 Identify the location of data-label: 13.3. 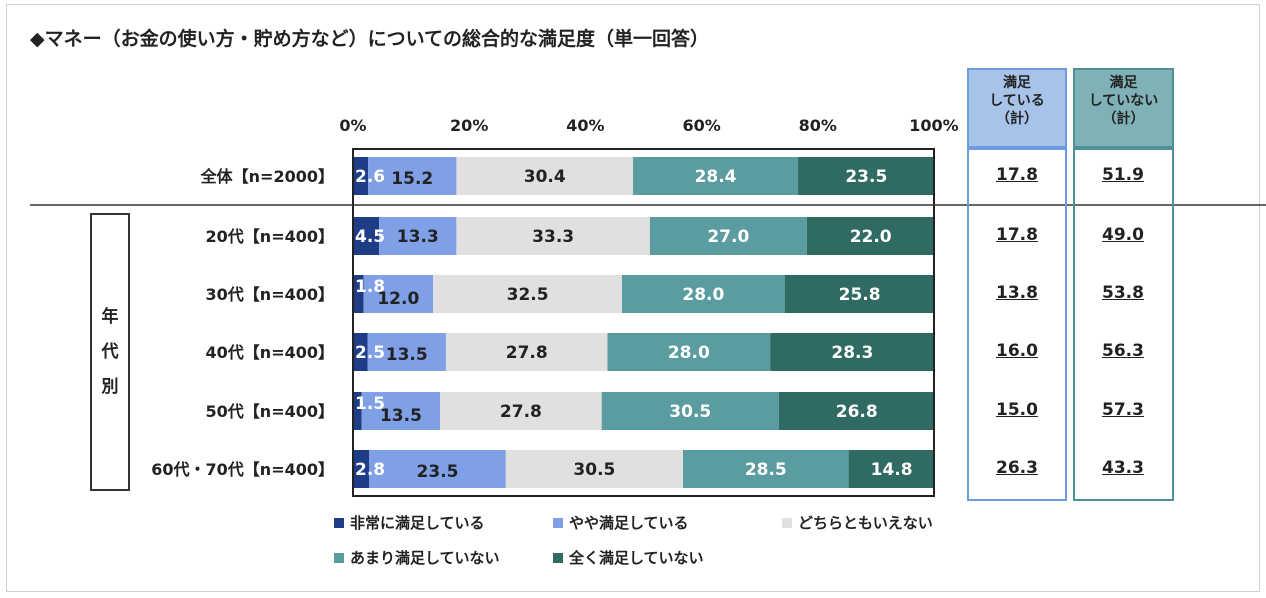
(418, 237).